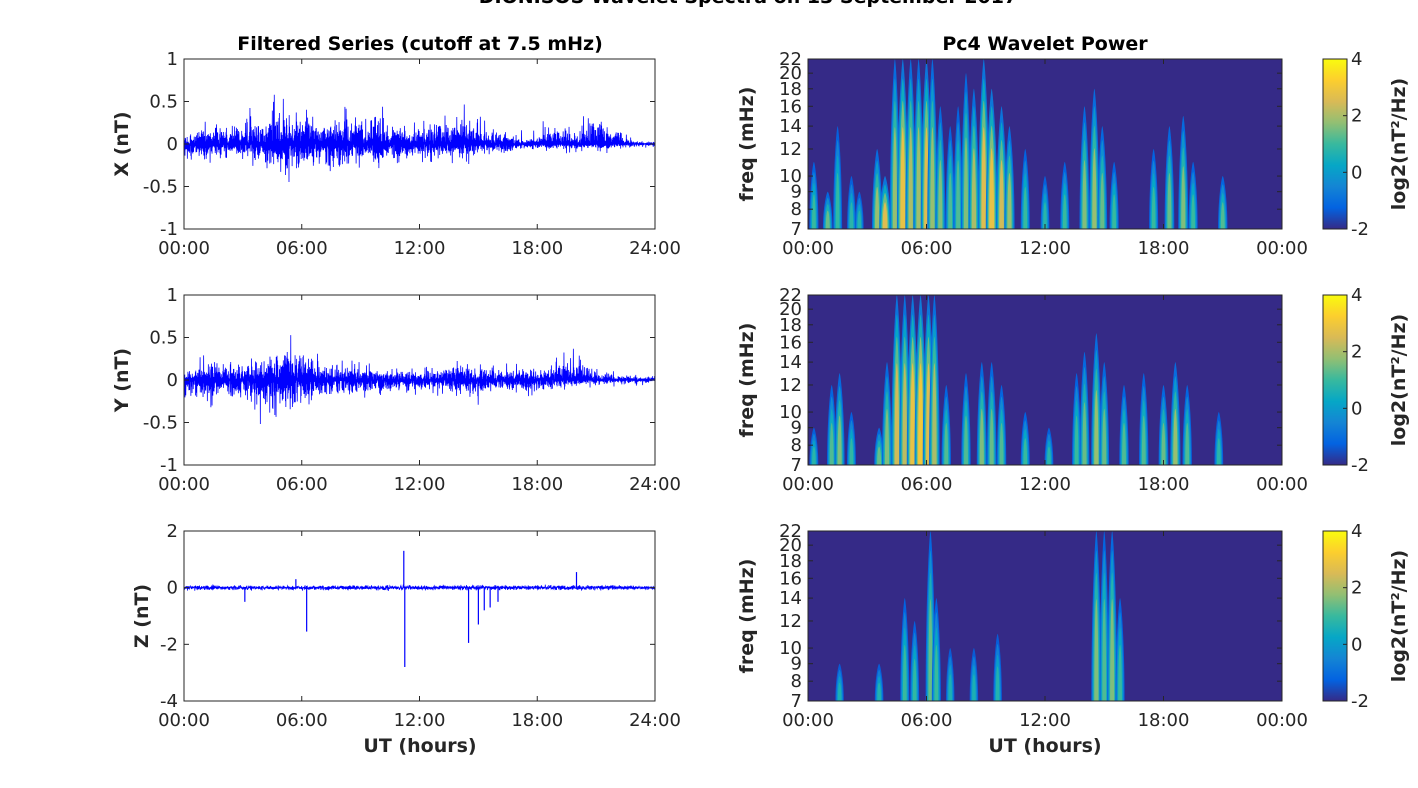 The width and height of the screenshot is (1418, 788). I want to click on wavelet-ytick-label: 14, so click(790, 598).